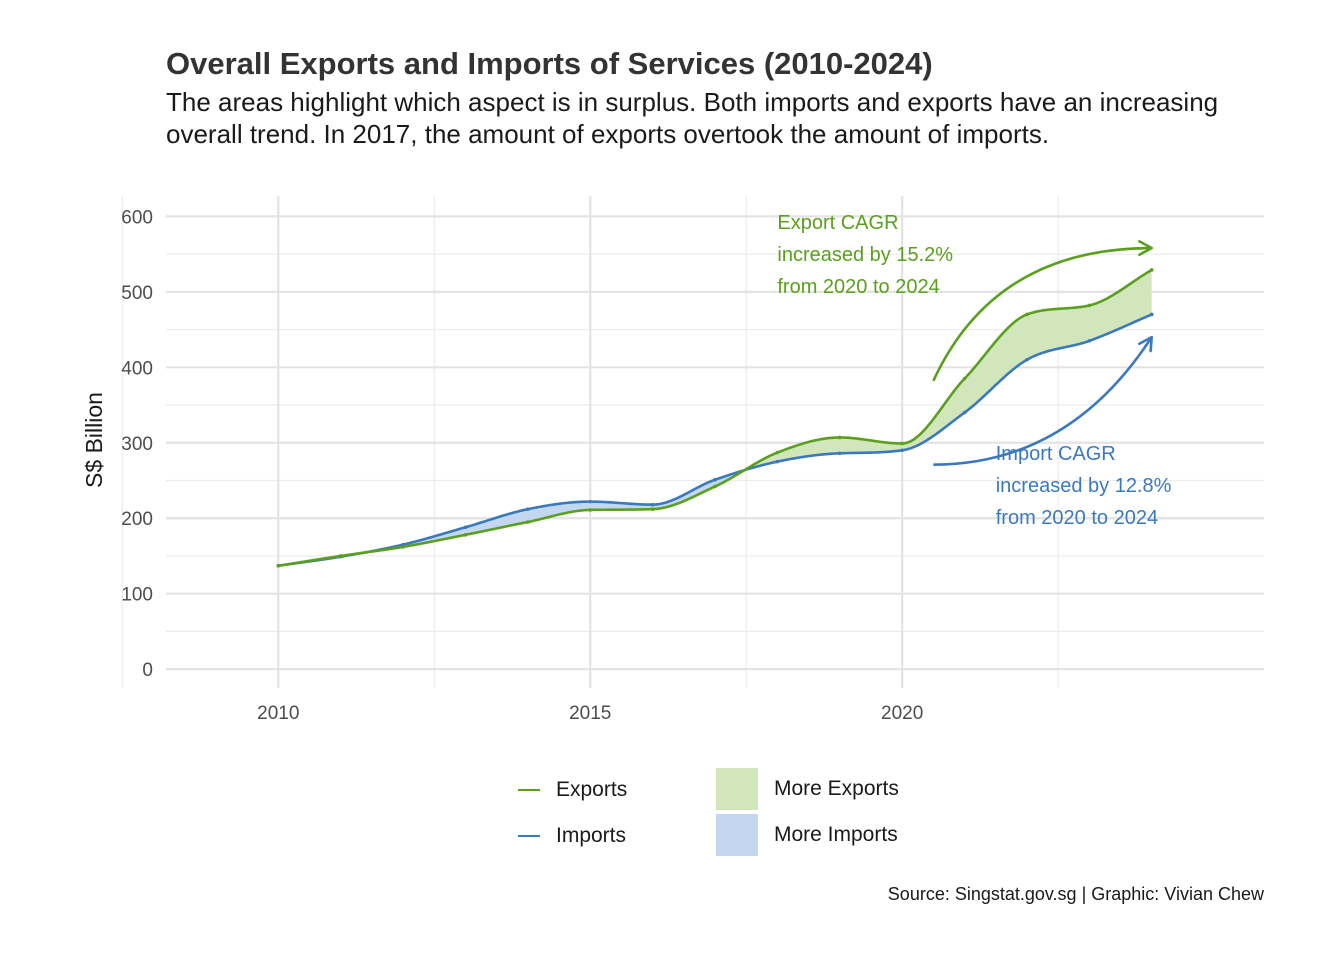  Describe the element at coordinates (737, 789) in the screenshot. I see `legend-key-more-exports` at that location.